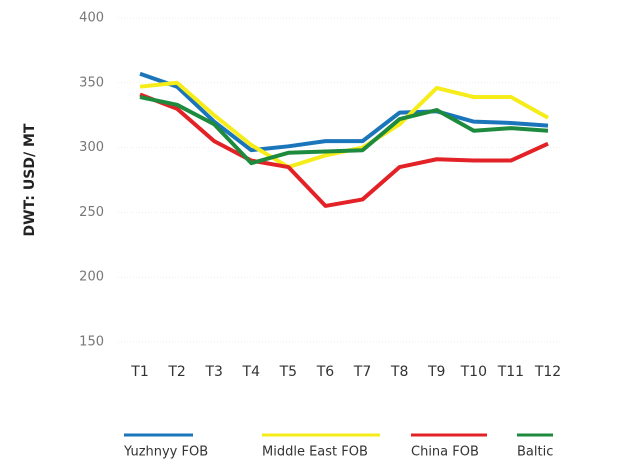 The height and width of the screenshot is (462, 624). What do you see at coordinates (288, 372) in the screenshot?
I see `x-tick-label: T5` at bounding box center [288, 372].